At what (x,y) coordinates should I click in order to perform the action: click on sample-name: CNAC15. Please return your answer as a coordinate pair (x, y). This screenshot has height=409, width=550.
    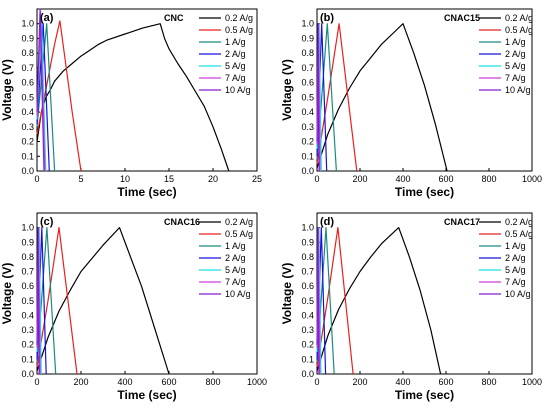
    Looking at the image, I should click on (462, 18).